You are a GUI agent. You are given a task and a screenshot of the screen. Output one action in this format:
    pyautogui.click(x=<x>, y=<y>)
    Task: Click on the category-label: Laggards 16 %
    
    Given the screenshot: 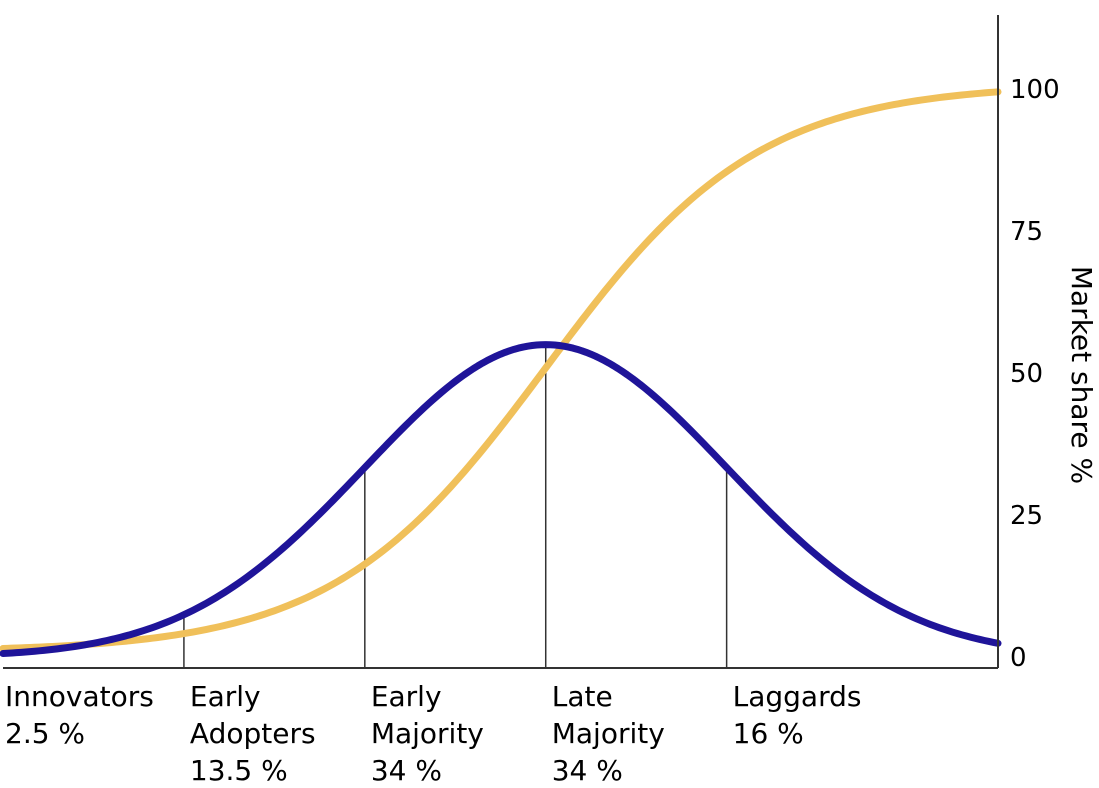 What is the action you would take?
    pyautogui.click(x=797, y=715)
    